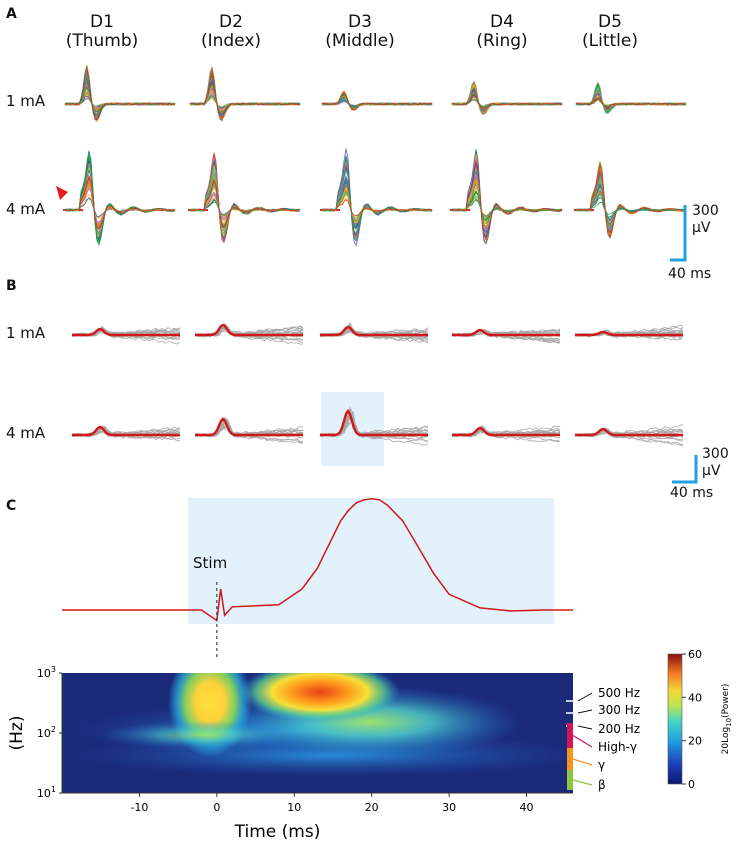  What do you see at coordinates (321, 725) in the screenshot?
I see `power-map` at bounding box center [321, 725].